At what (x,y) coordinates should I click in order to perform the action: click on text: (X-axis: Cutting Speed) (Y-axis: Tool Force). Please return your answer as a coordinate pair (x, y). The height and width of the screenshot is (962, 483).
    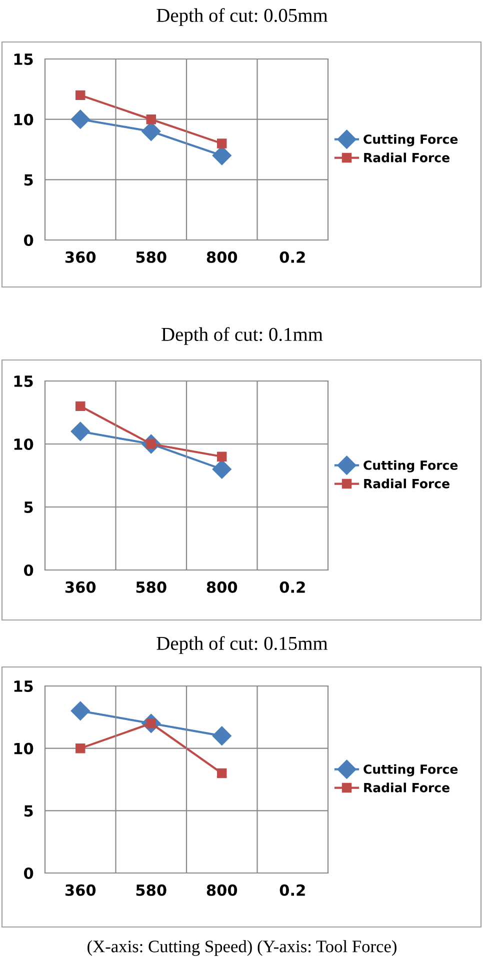
    Looking at the image, I should click on (242, 948).